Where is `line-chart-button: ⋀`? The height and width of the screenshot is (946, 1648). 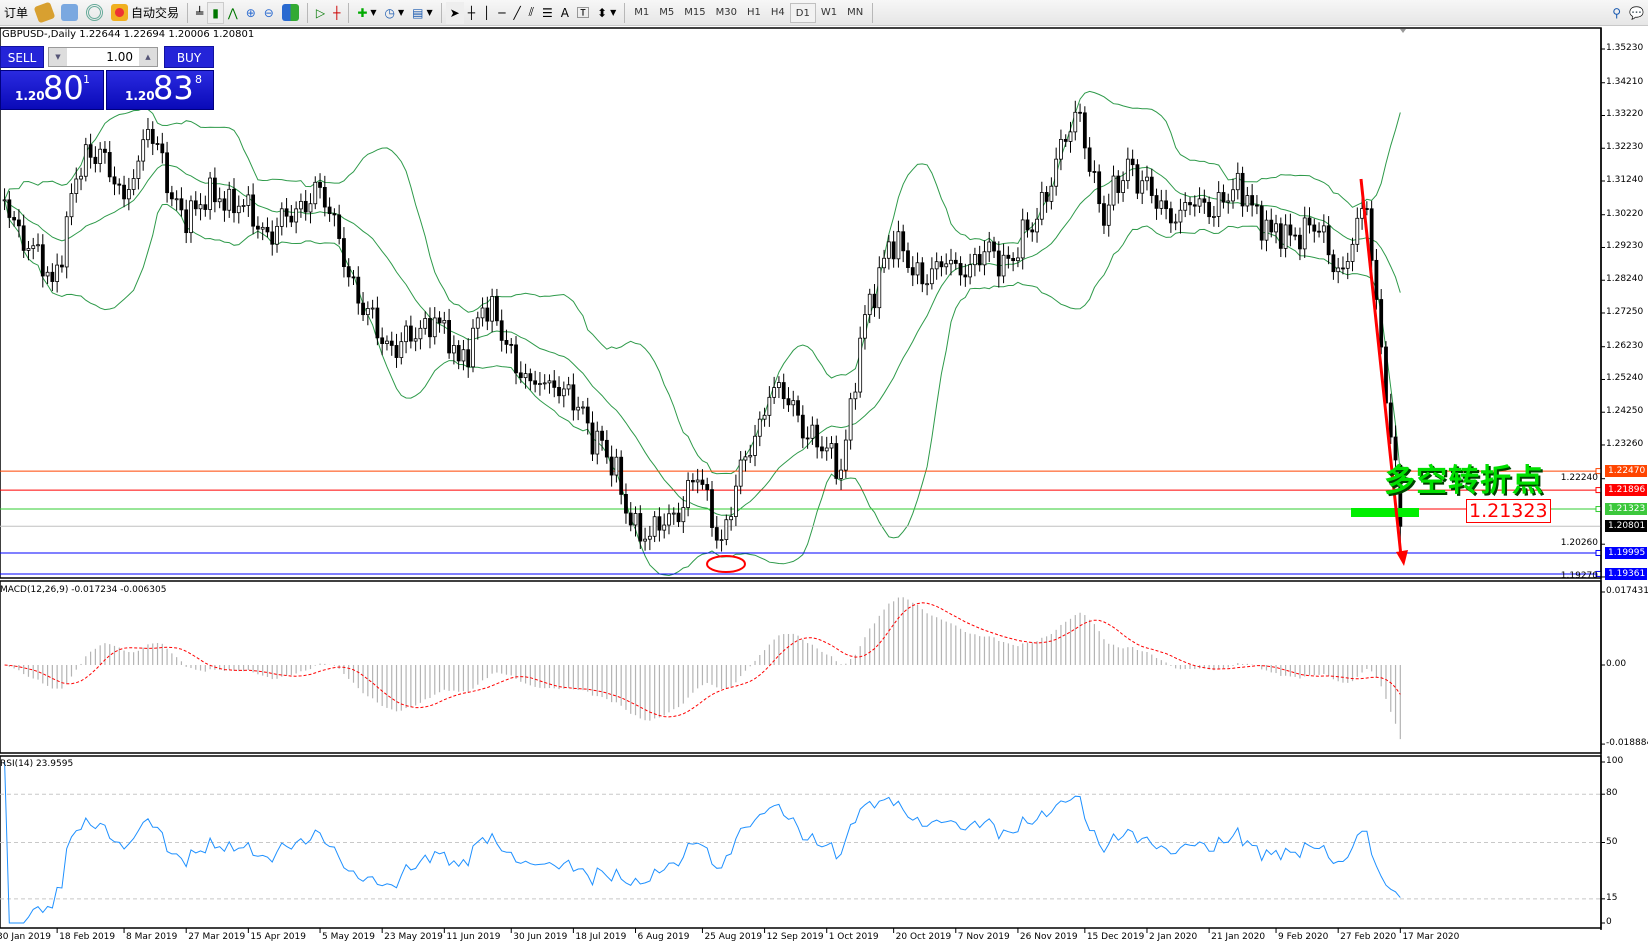 line-chart-button: ⋀ is located at coordinates (233, 13).